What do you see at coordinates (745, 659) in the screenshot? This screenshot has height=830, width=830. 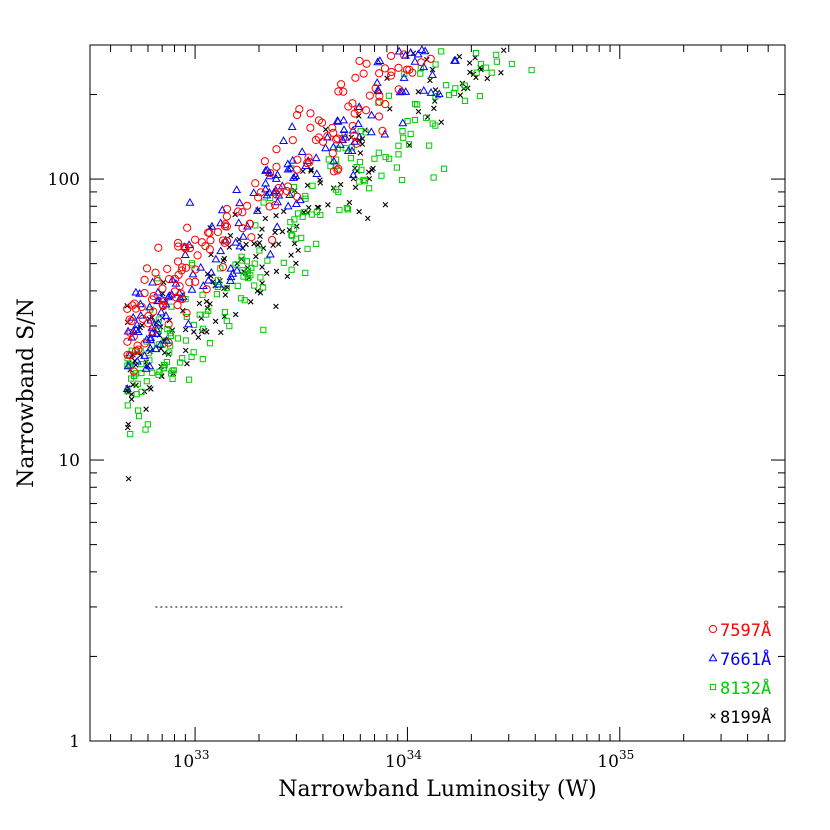 I see `legend-label: 7661Å` at bounding box center [745, 659].